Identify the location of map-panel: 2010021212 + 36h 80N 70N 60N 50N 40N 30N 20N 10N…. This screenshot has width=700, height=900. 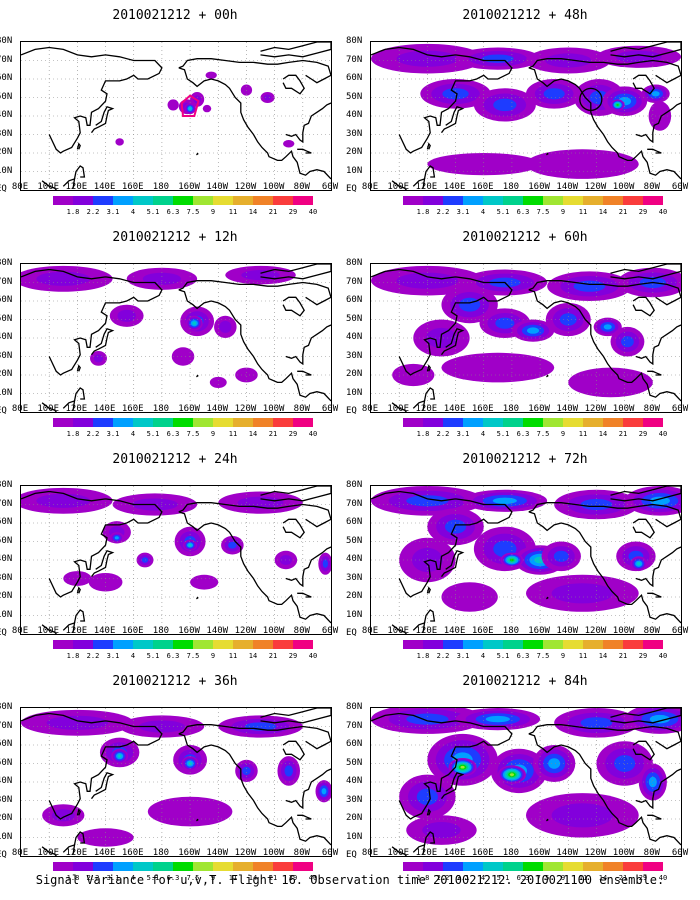
(175, 777).